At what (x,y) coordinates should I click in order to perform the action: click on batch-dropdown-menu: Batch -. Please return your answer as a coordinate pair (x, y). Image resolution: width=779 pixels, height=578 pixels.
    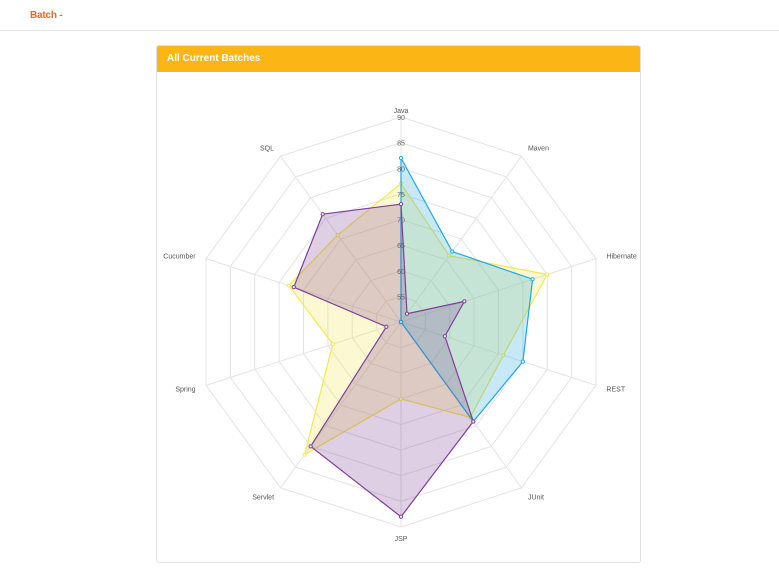
    Looking at the image, I should click on (46, 15).